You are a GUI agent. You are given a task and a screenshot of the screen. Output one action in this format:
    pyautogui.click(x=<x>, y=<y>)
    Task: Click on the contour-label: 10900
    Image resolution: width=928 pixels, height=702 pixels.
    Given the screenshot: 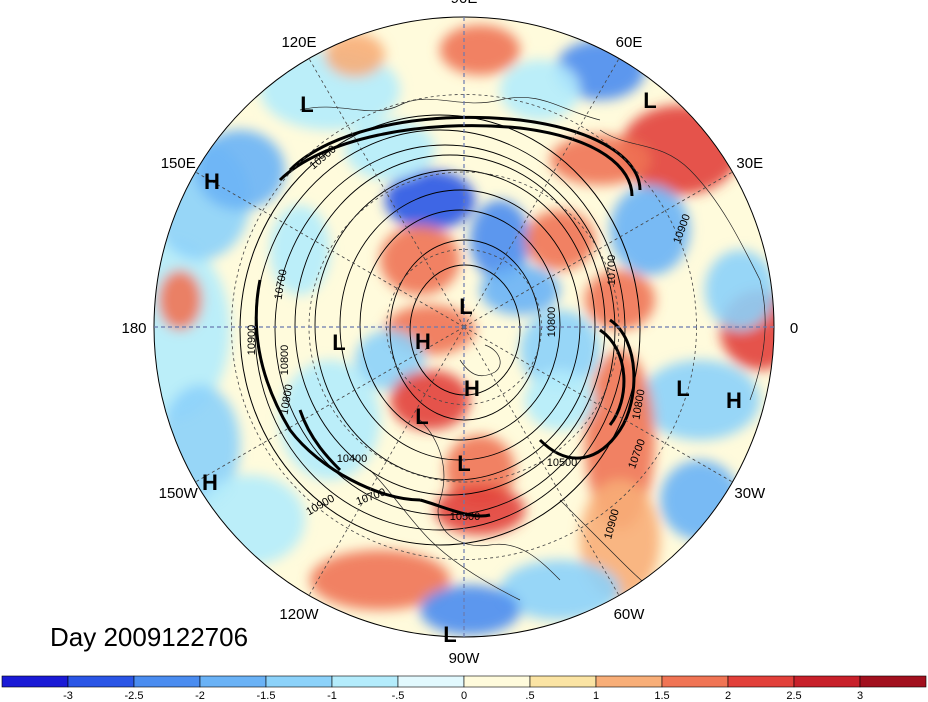 What is the action you would take?
    pyautogui.click(x=252, y=340)
    